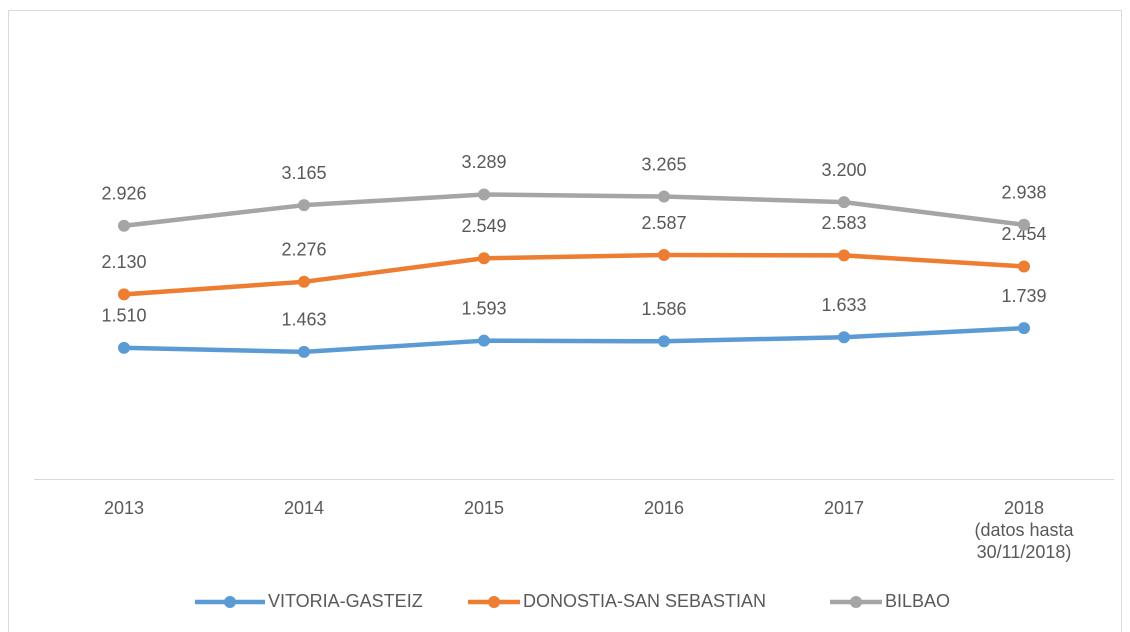 Image resolution: width=1130 pixels, height=632 pixels. I want to click on data-label: 3.289, so click(483, 162).